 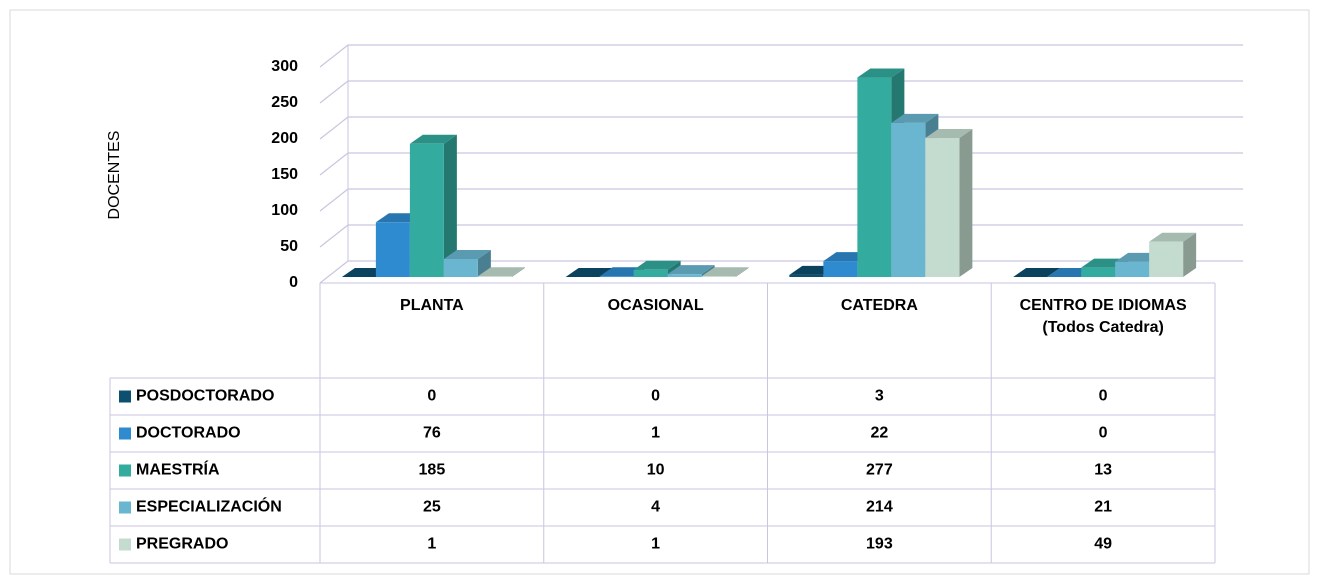 I want to click on table-value: 193, so click(x=879, y=544).